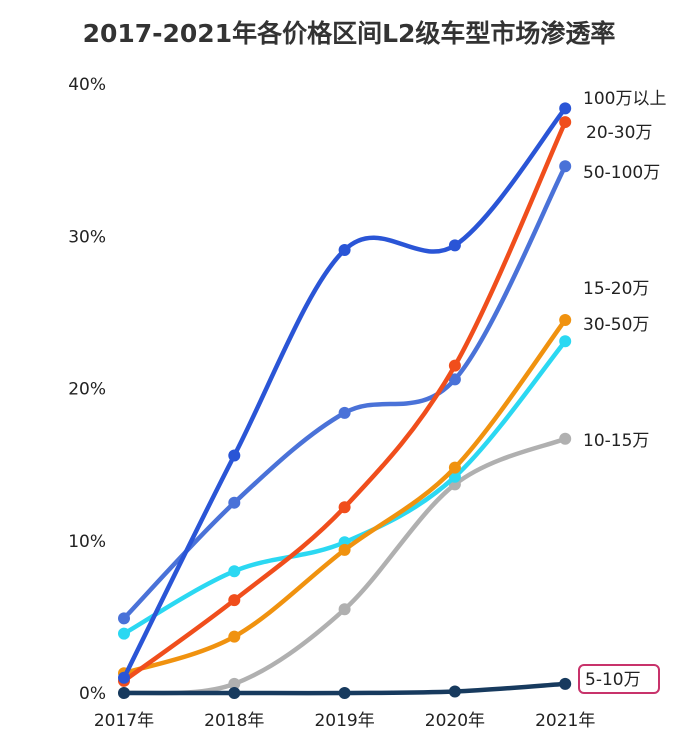 Image resolution: width=698 pixels, height=748 pixels. What do you see at coordinates (616, 325) in the screenshot?
I see `series-label: 30-50万` at bounding box center [616, 325].